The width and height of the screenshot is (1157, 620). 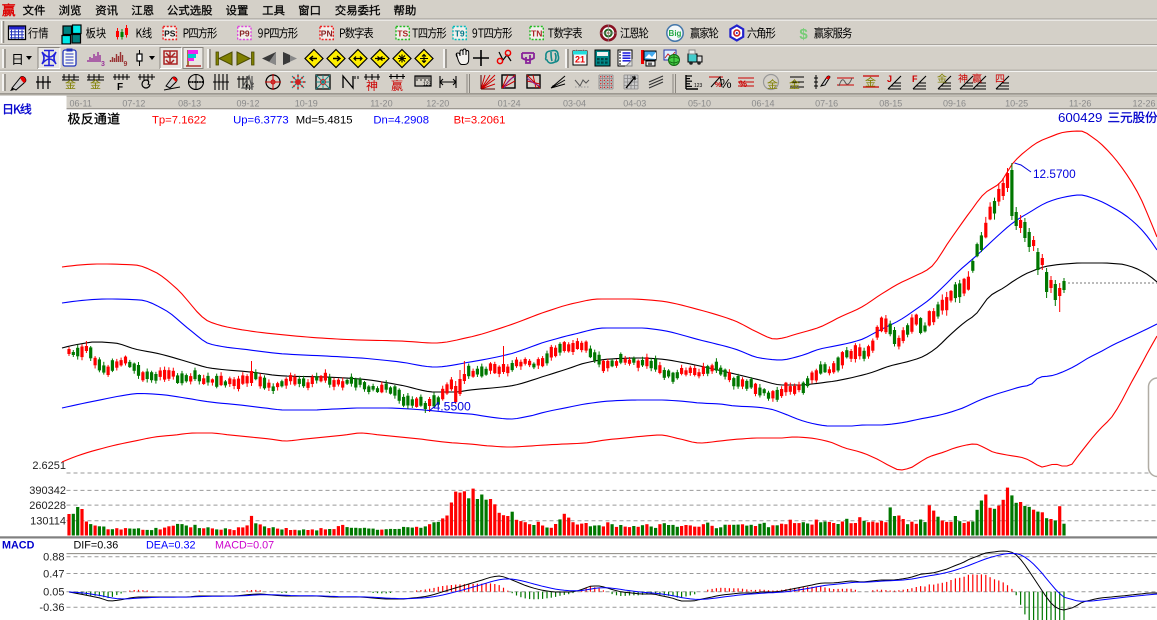 I want to click on svg-text: Md=5.4815, so click(x=324, y=120).